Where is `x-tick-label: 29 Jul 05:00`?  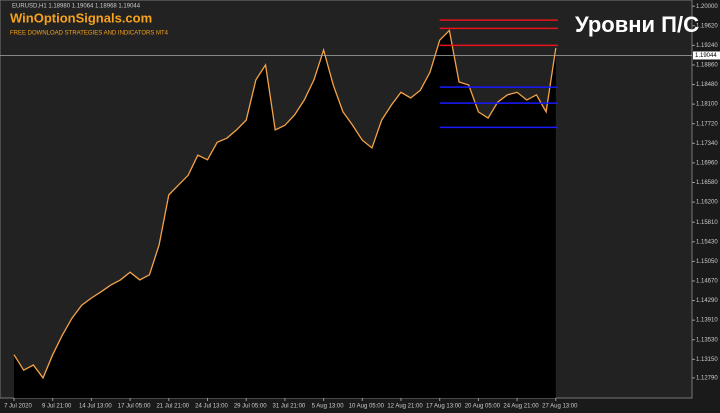 x-tick-label: 29 Jul 05:00 is located at coordinates (250, 407).